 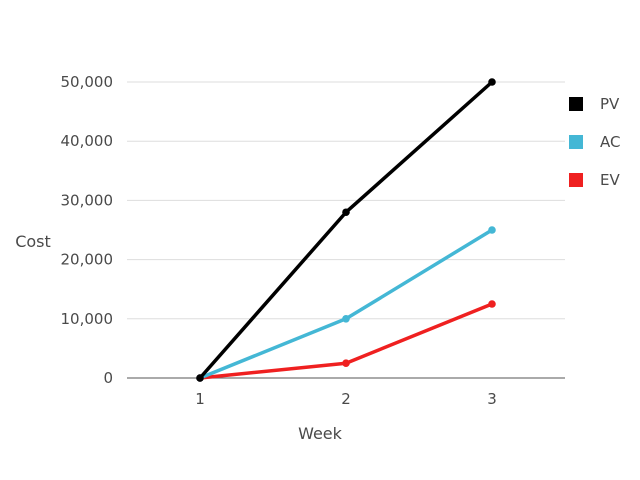 What do you see at coordinates (87, 319) in the screenshot?
I see `y-tick-label: 10,000` at bounding box center [87, 319].